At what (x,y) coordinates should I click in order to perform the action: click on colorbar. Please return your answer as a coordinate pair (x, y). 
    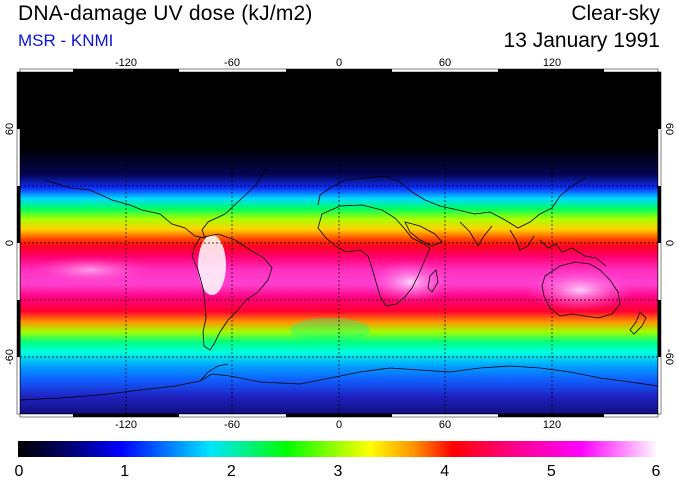
    Looking at the image, I should click on (338, 449).